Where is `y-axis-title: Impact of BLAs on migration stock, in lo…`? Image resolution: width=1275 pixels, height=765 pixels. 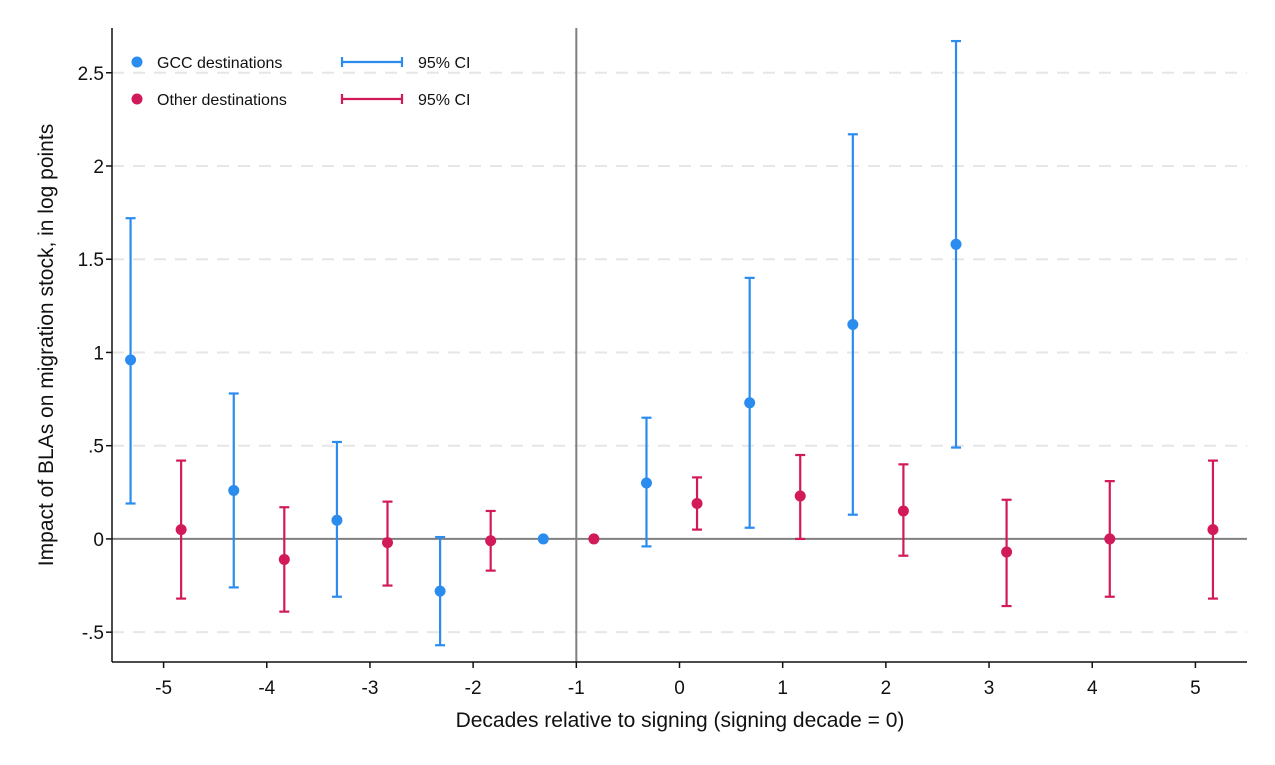
y-axis-title: Impact of BLAs on migration stock, in lo… is located at coordinates (46, 345).